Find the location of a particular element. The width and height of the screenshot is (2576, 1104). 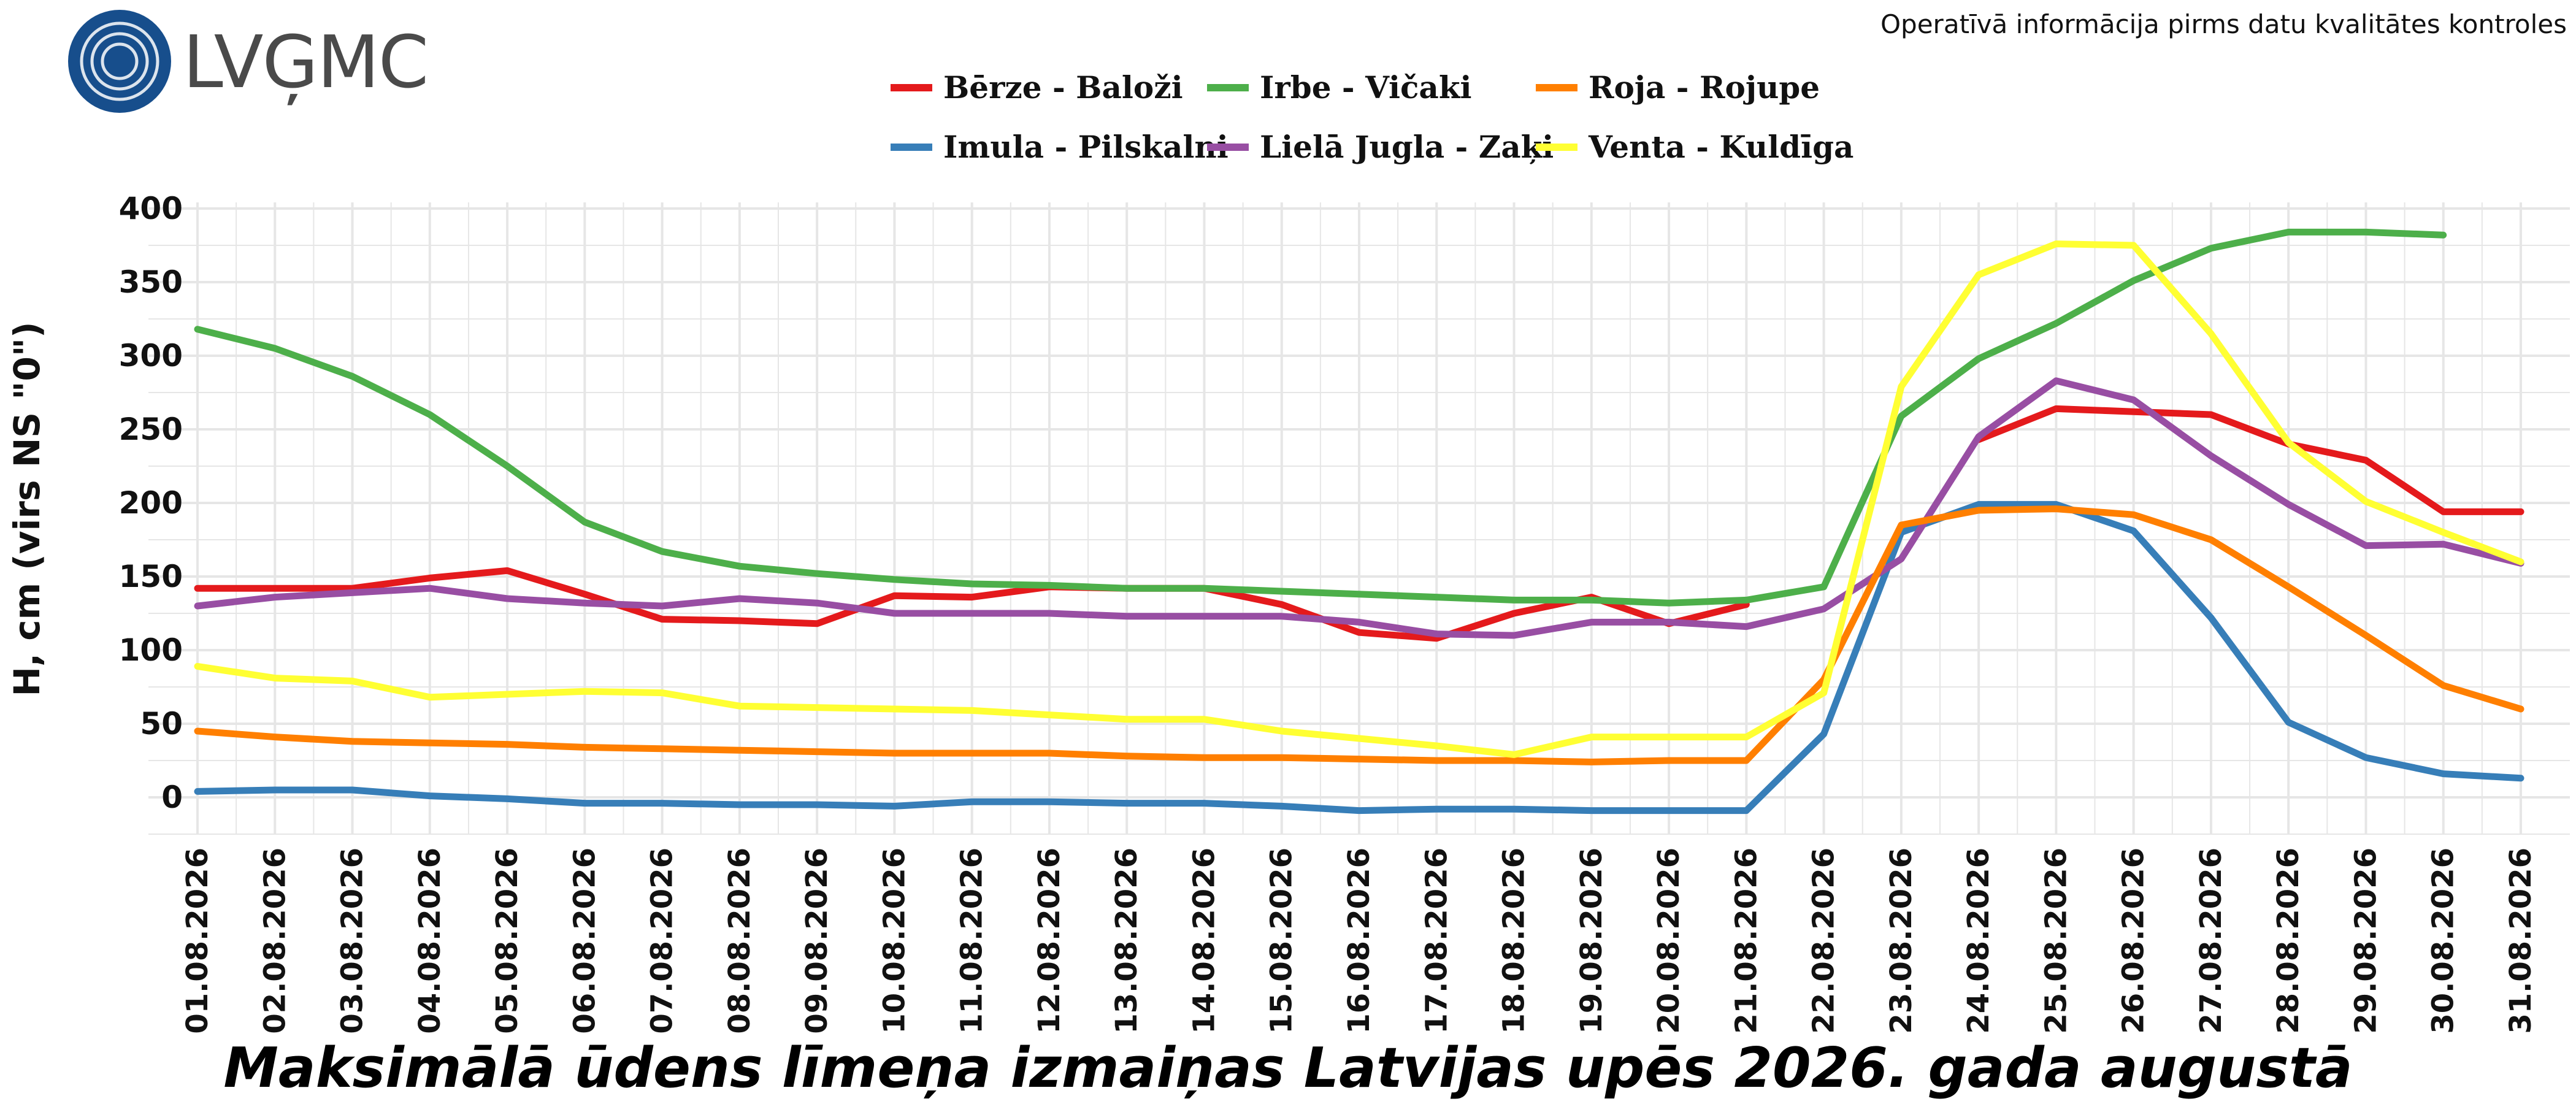

y-tick-label: 400 is located at coordinates (151, 208).